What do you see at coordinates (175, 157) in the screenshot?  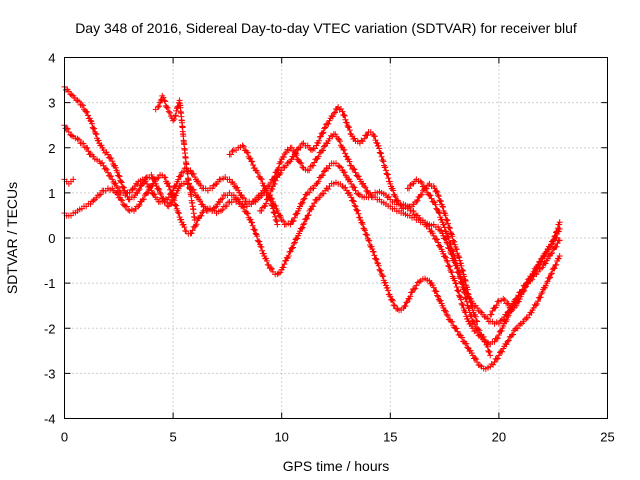 I see `series-sdtvar-track-e` at bounding box center [175, 157].